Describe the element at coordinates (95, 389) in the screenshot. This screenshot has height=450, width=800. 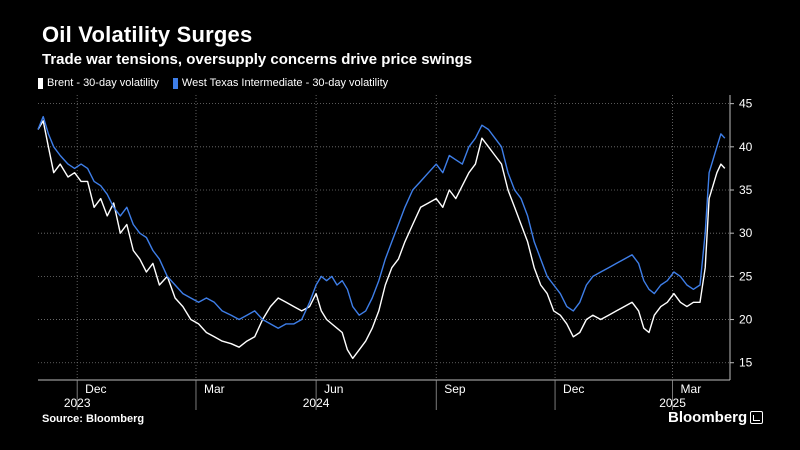
I see `x-tick-label-0: Dec` at that location.